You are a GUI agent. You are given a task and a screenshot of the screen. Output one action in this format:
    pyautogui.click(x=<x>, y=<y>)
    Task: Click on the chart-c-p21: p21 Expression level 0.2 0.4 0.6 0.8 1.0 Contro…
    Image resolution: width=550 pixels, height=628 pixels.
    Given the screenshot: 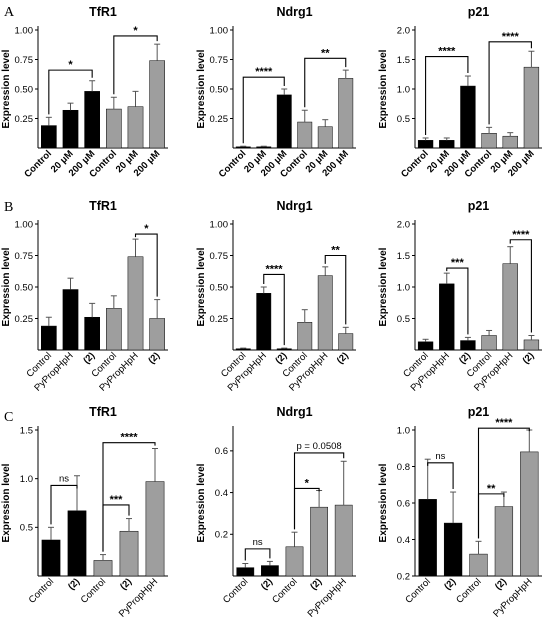 What is the action you would take?
    pyautogui.click(x=460, y=512)
    